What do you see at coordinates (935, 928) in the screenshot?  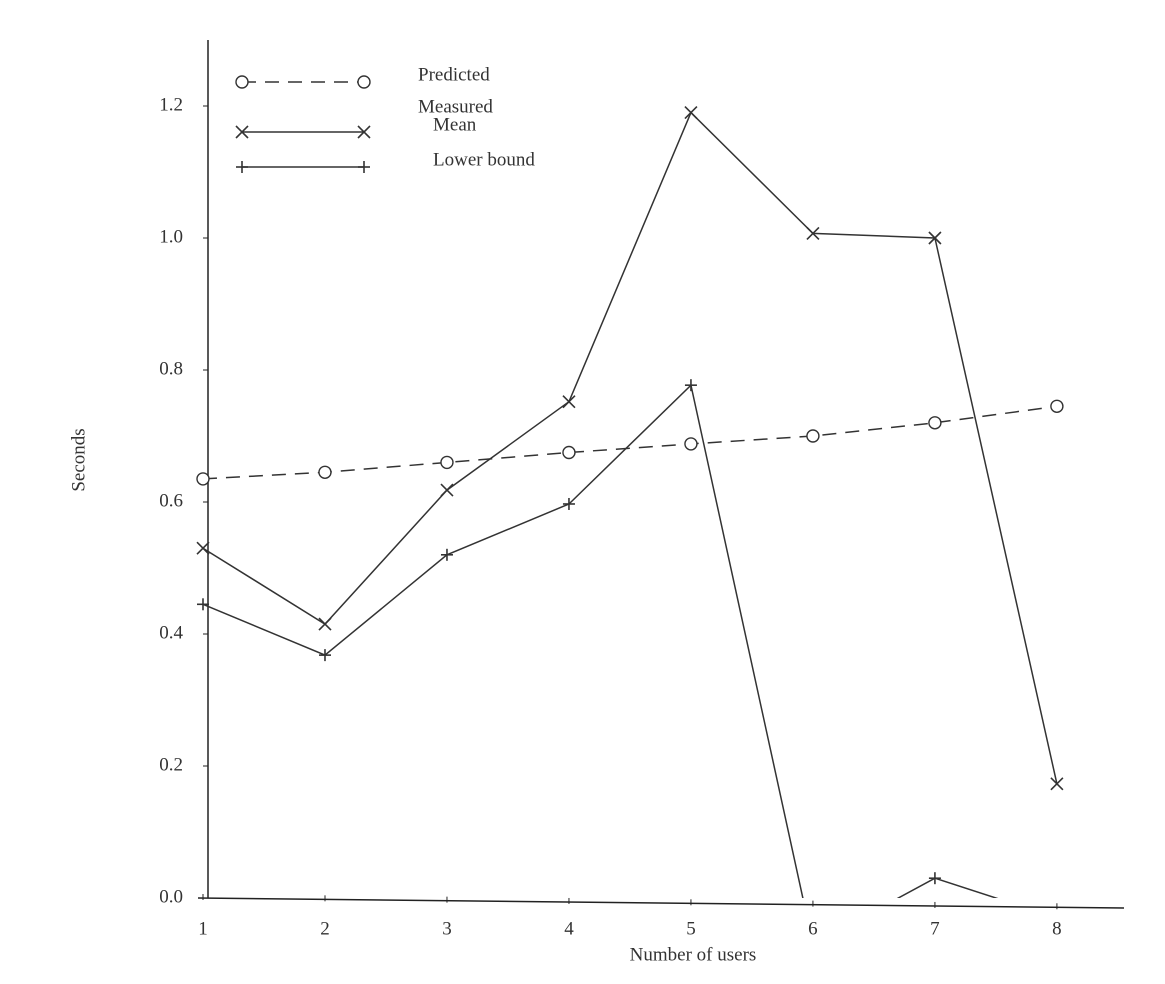 I see `x-tick-label: 7` at bounding box center [935, 928].